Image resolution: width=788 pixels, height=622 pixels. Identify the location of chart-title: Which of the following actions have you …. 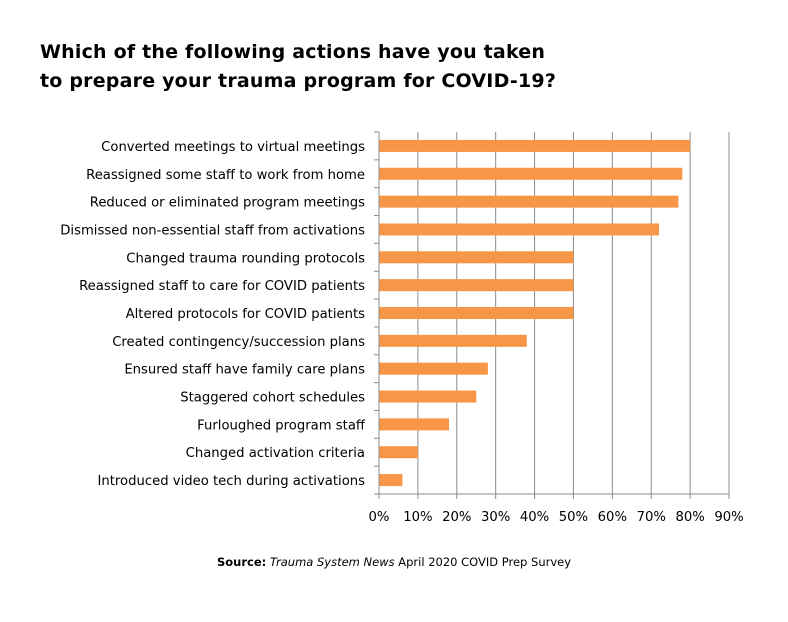
(298, 67).